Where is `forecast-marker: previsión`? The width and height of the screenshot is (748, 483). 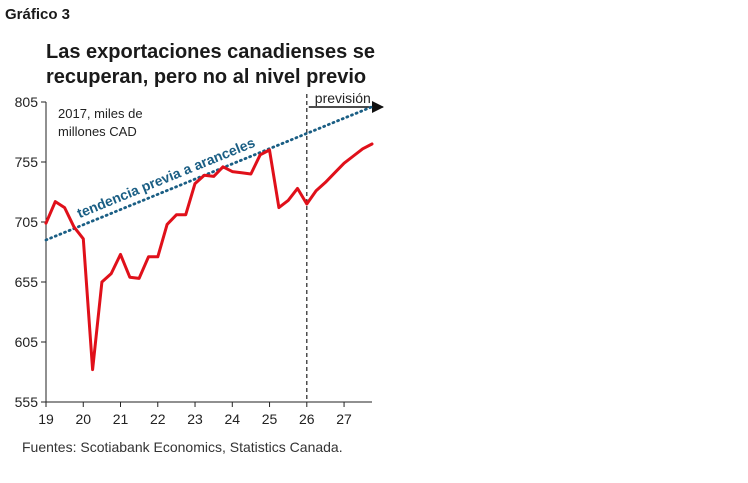 forecast-marker: previsión is located at coordinates (345, 246).